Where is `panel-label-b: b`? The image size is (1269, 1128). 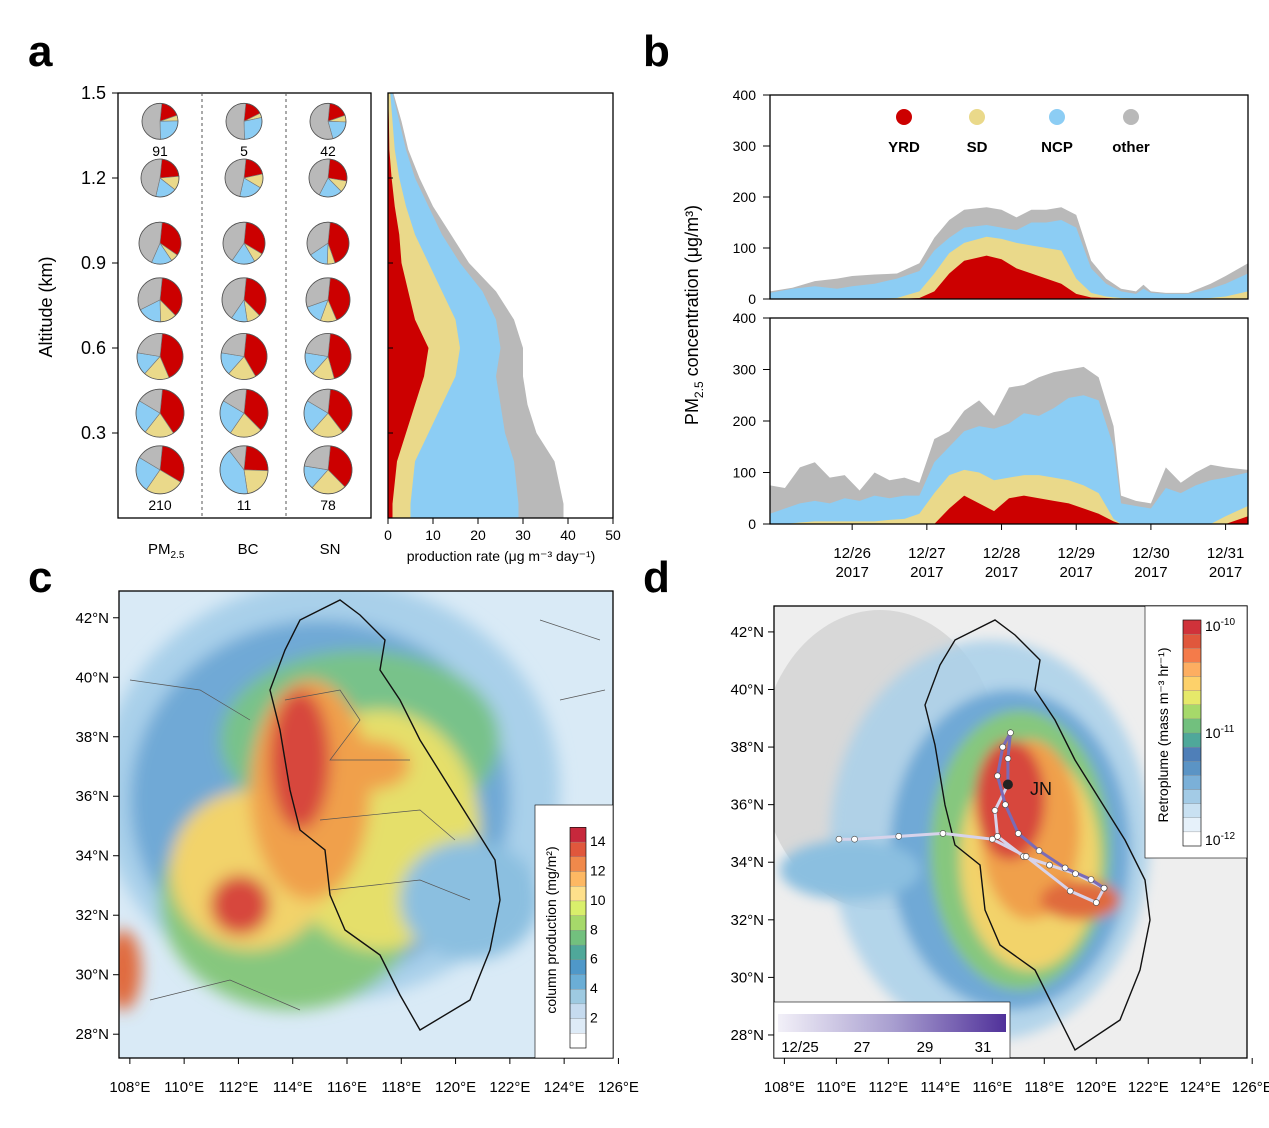
panel-label-b: b is located at coordinates (656, 51).